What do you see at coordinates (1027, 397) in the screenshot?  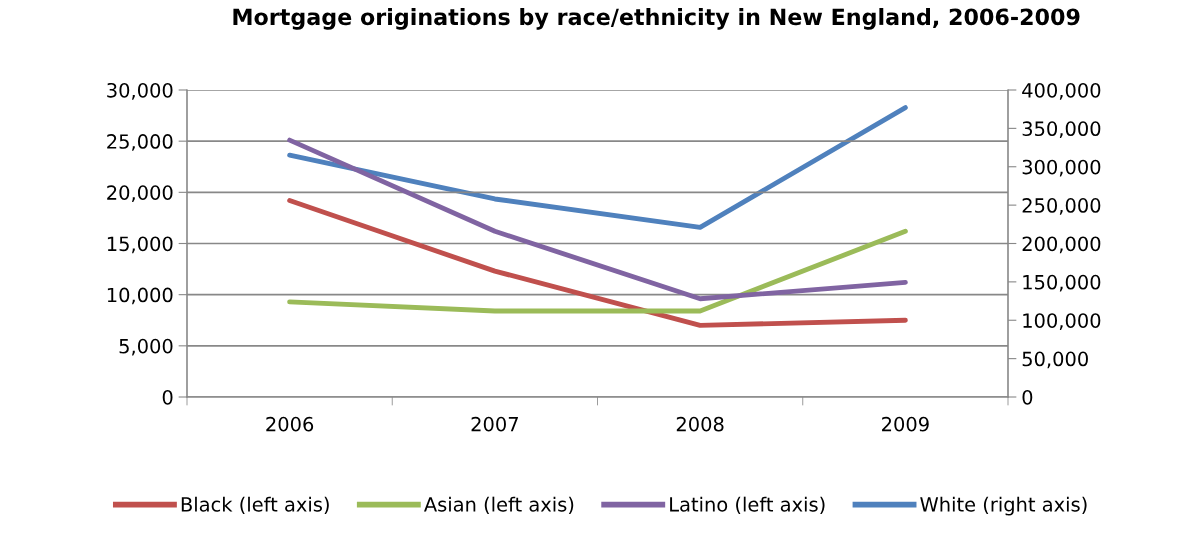 I see `y2-tick-label: 0` at bounding box center [1027, 397].